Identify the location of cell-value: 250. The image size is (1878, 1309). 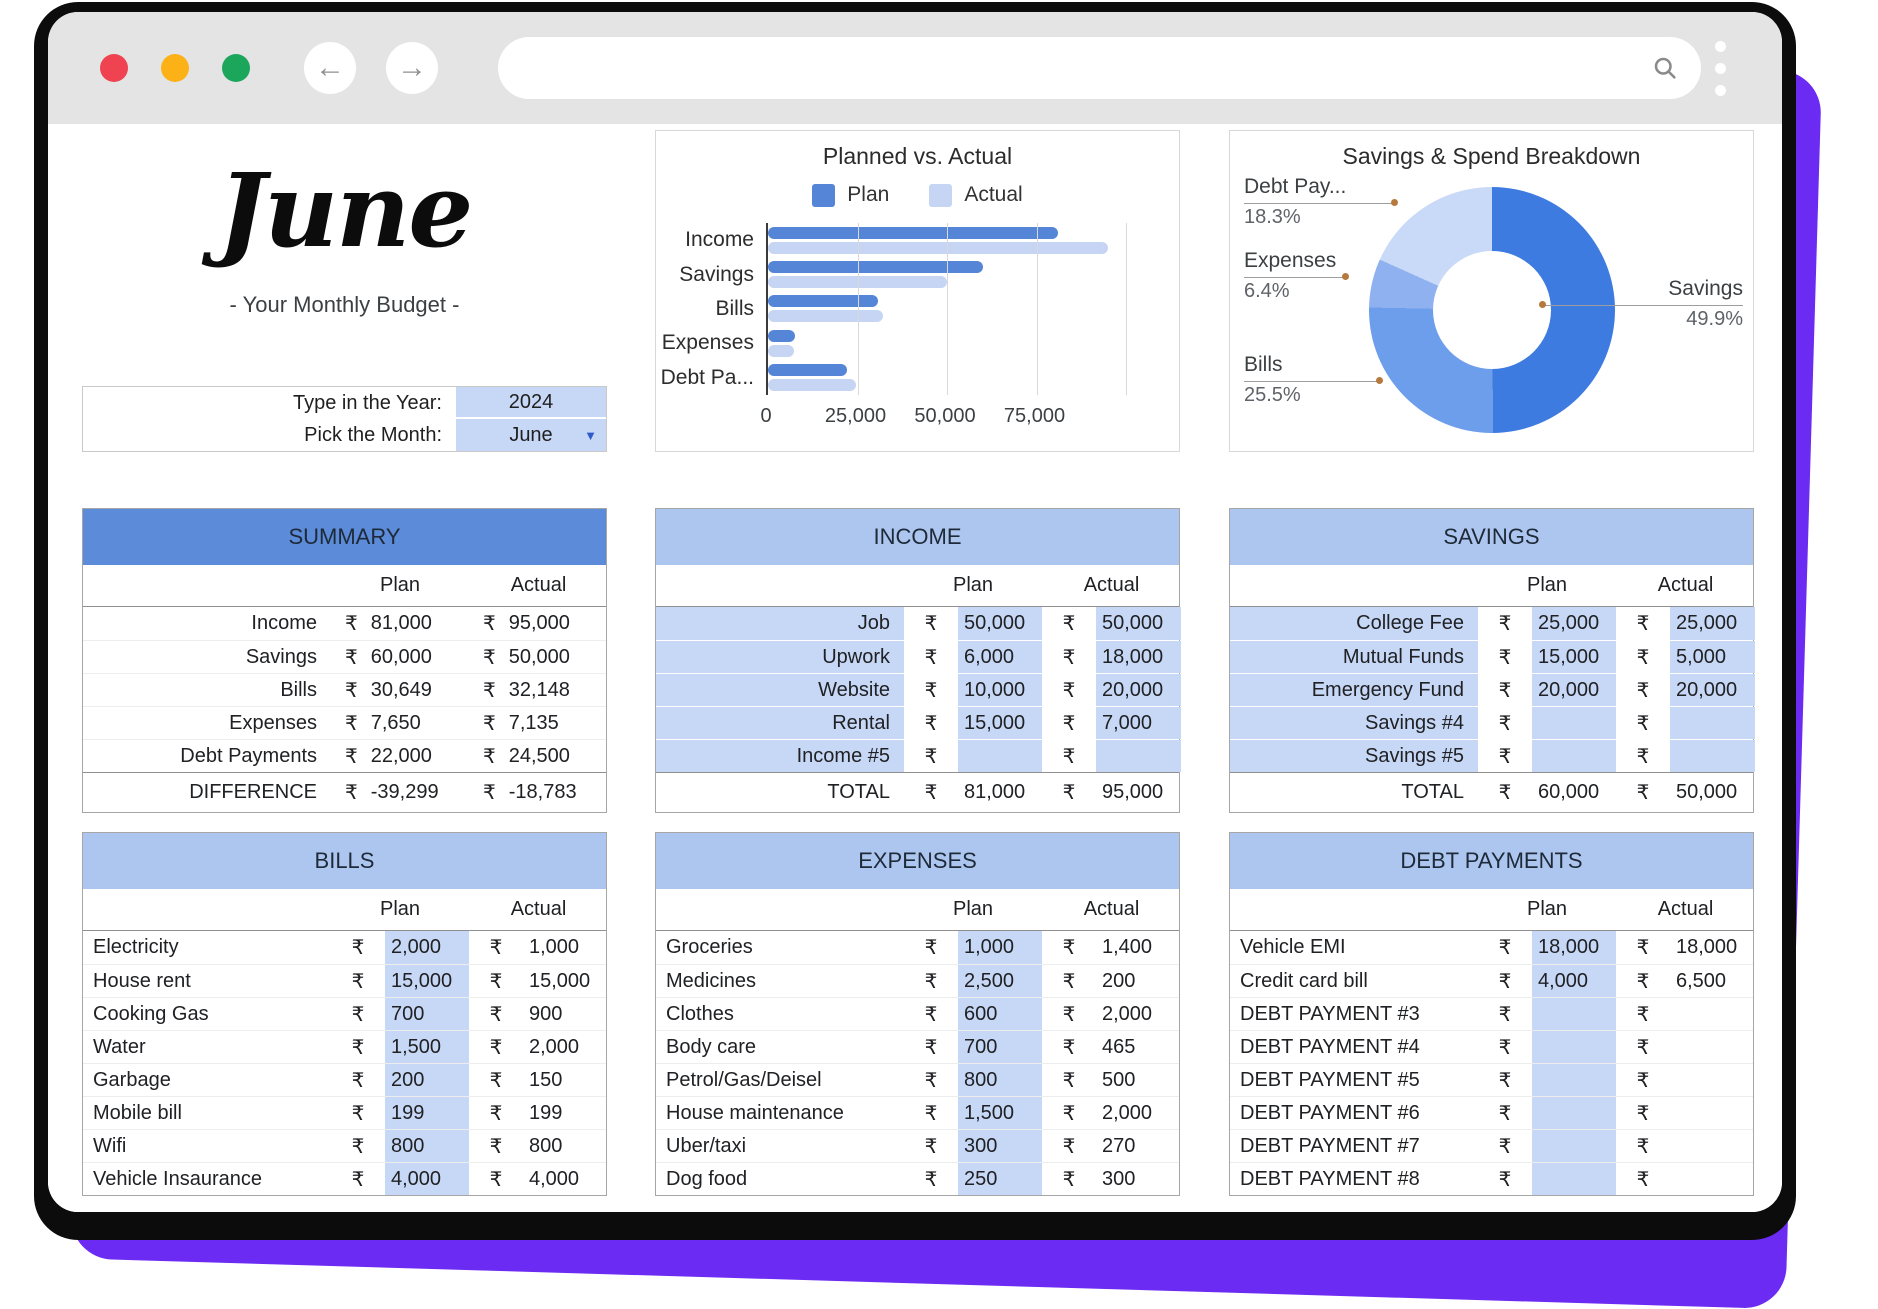
(1000, 1179).